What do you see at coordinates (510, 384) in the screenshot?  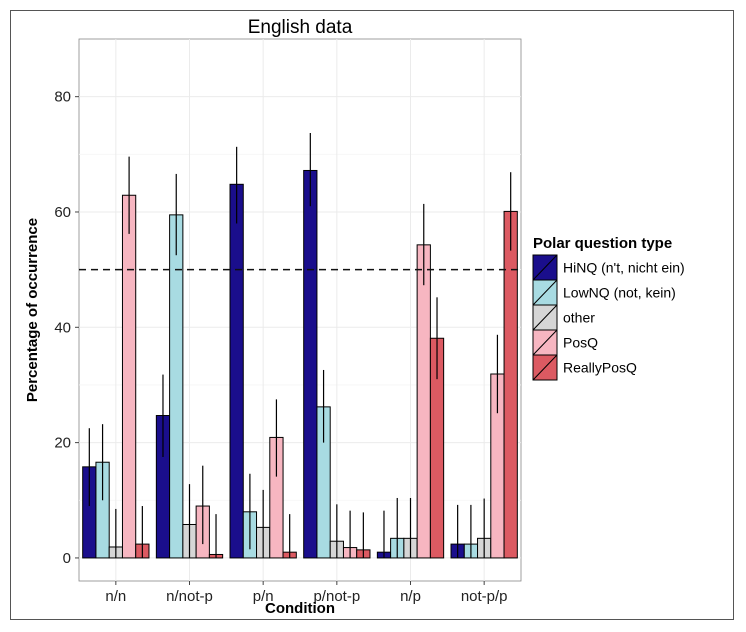 I see `bar-reallyposq` at bounding box center [510, 384].